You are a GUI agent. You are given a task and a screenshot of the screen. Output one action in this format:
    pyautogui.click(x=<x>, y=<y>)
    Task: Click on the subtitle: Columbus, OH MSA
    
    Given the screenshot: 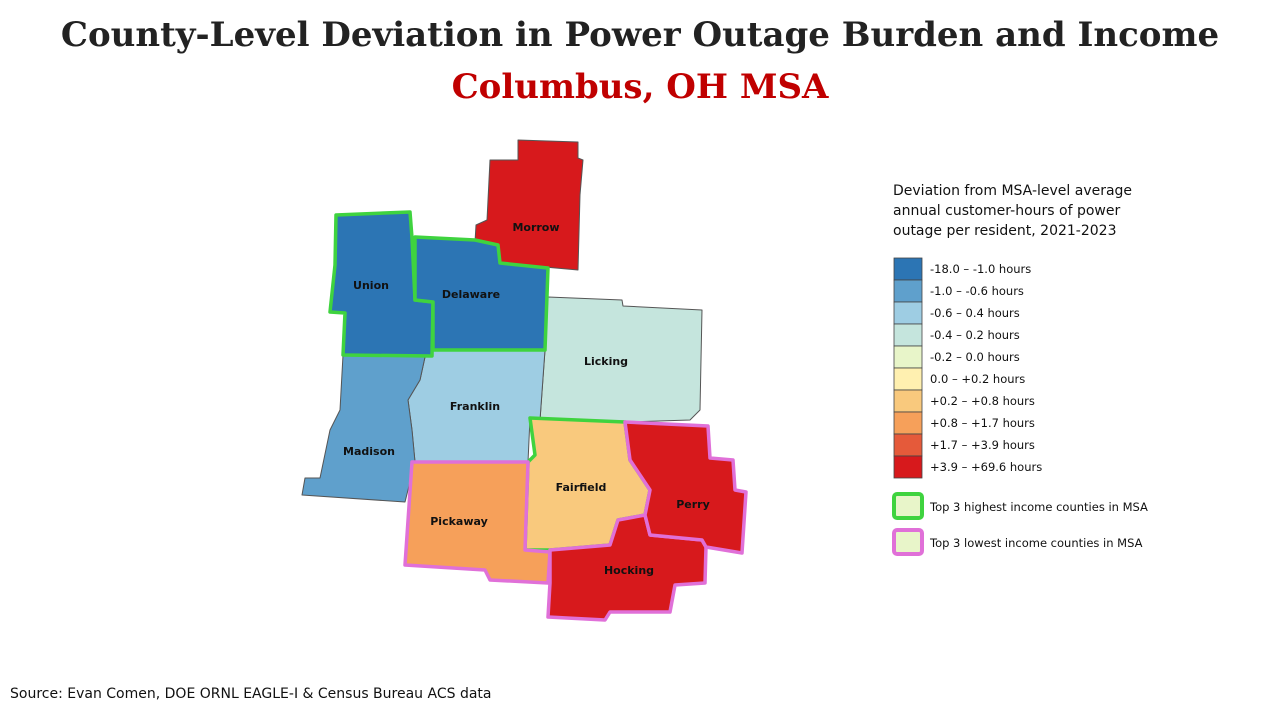 What is the action you would take?
    pyautogui.click(x=640, y=87)
    